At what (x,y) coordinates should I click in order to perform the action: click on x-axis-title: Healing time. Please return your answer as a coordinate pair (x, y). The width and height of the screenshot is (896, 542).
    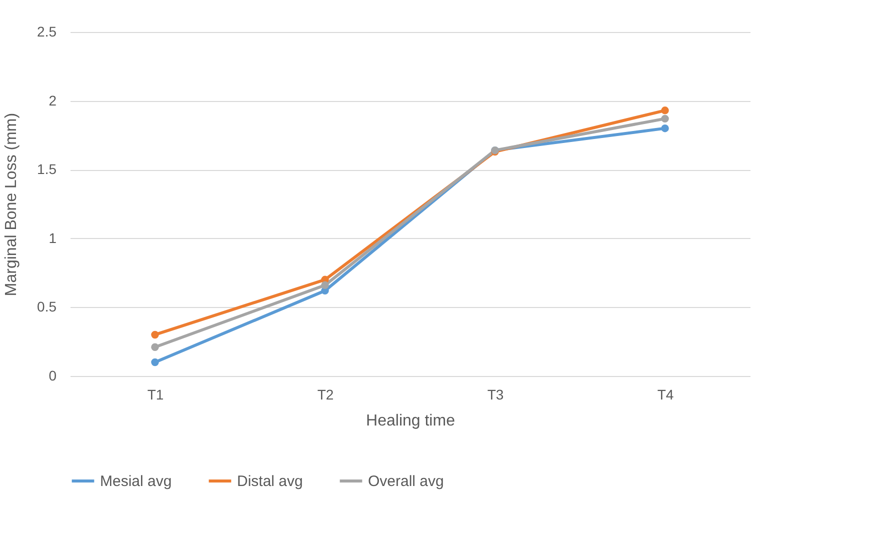
    Looking at the image, I should click on (411, 421).